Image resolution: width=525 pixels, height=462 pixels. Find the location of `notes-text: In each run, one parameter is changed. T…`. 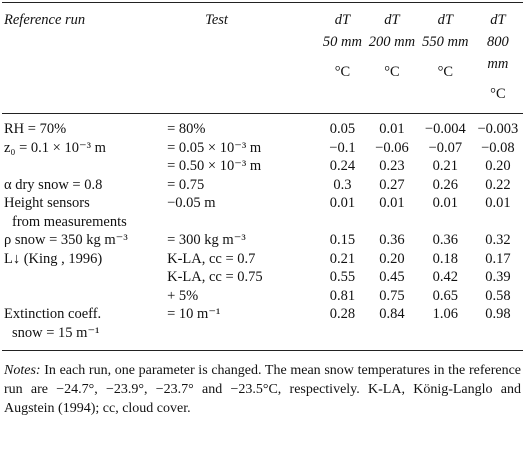

notes-text: In each run, one parameter is changed. T… is located at coordinates (262, 389).